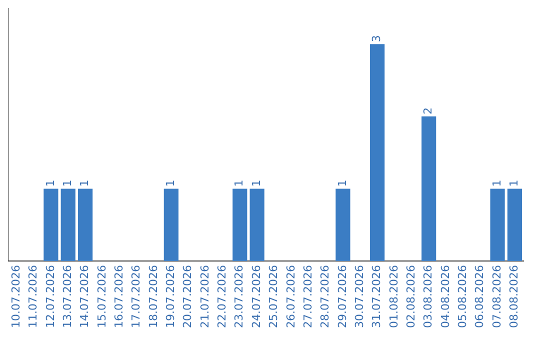 The height and width of the screenshot is (340, 540). What do you see at coordinates (15, 296) in the screenshot?
I see `x-tick-label: 10.07.2026` at bounding box center [15, 296].